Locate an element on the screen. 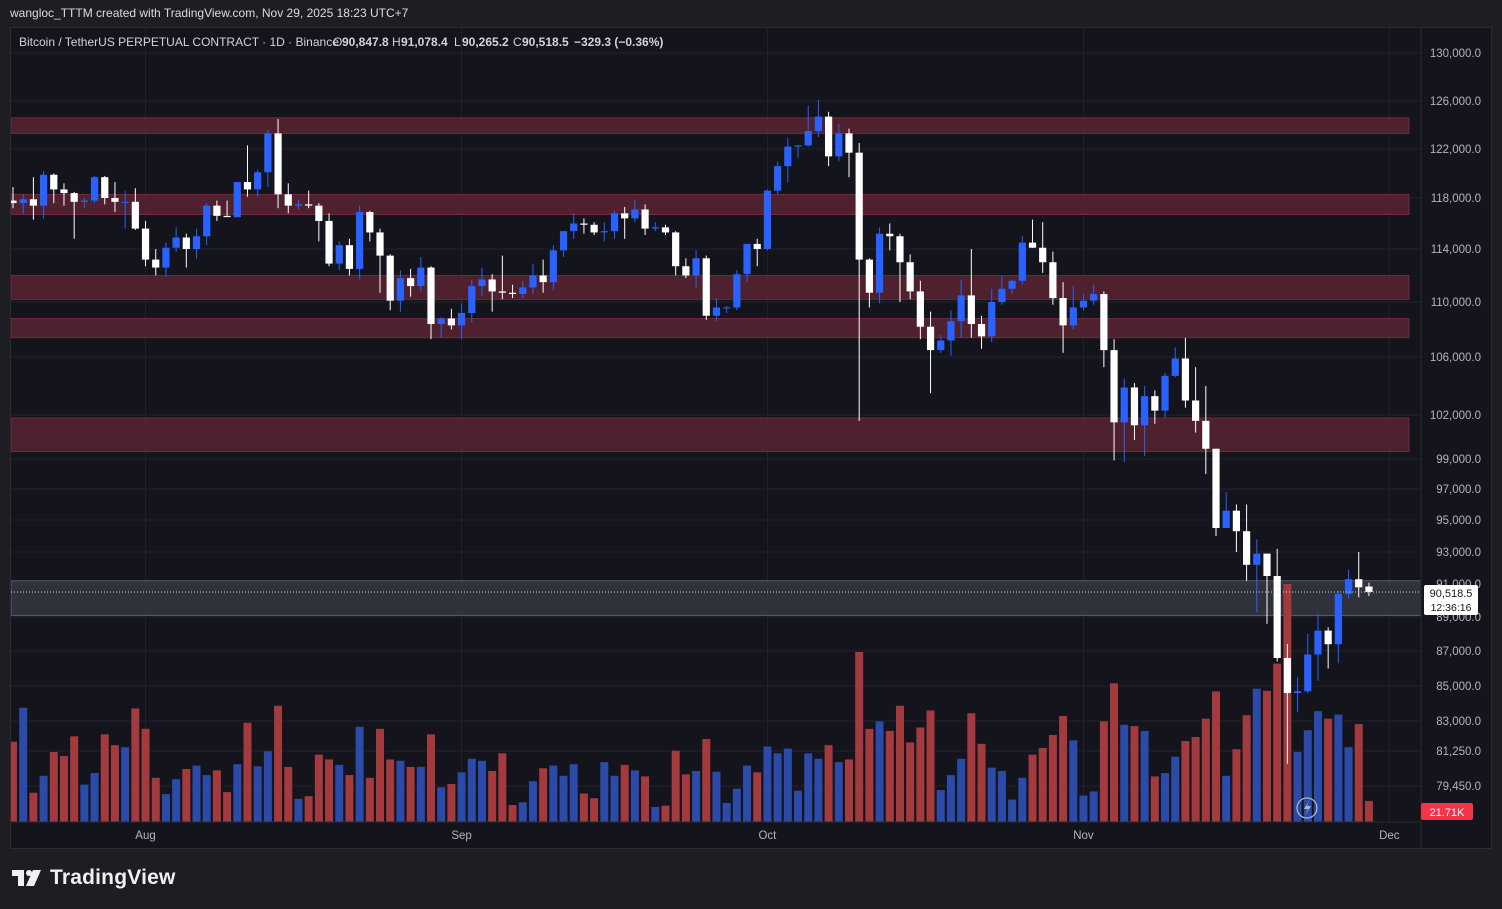  volume-label: 21.71K is located at coordinates (1448, 813).